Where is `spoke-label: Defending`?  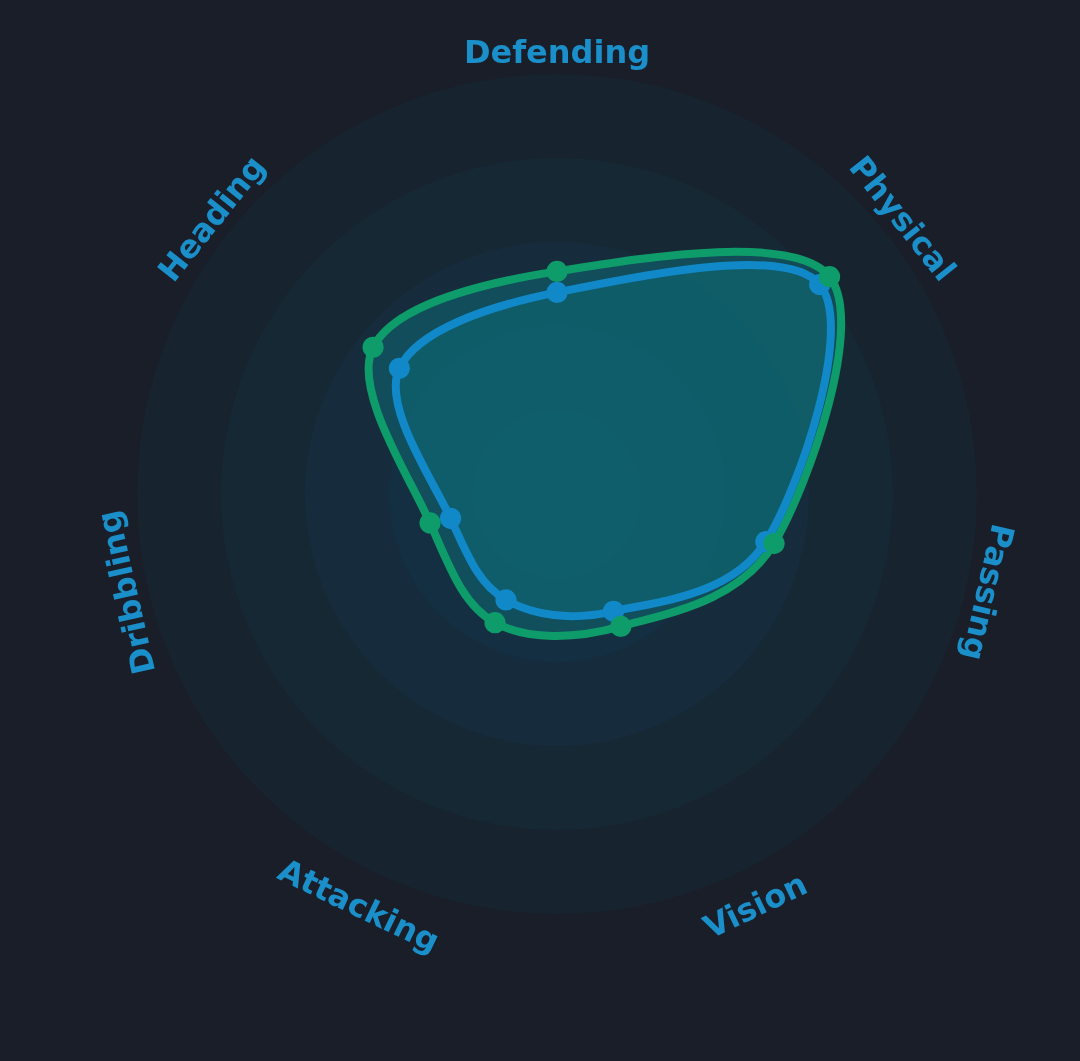 spoke-label: Defending is located at coordinates (557, 52).